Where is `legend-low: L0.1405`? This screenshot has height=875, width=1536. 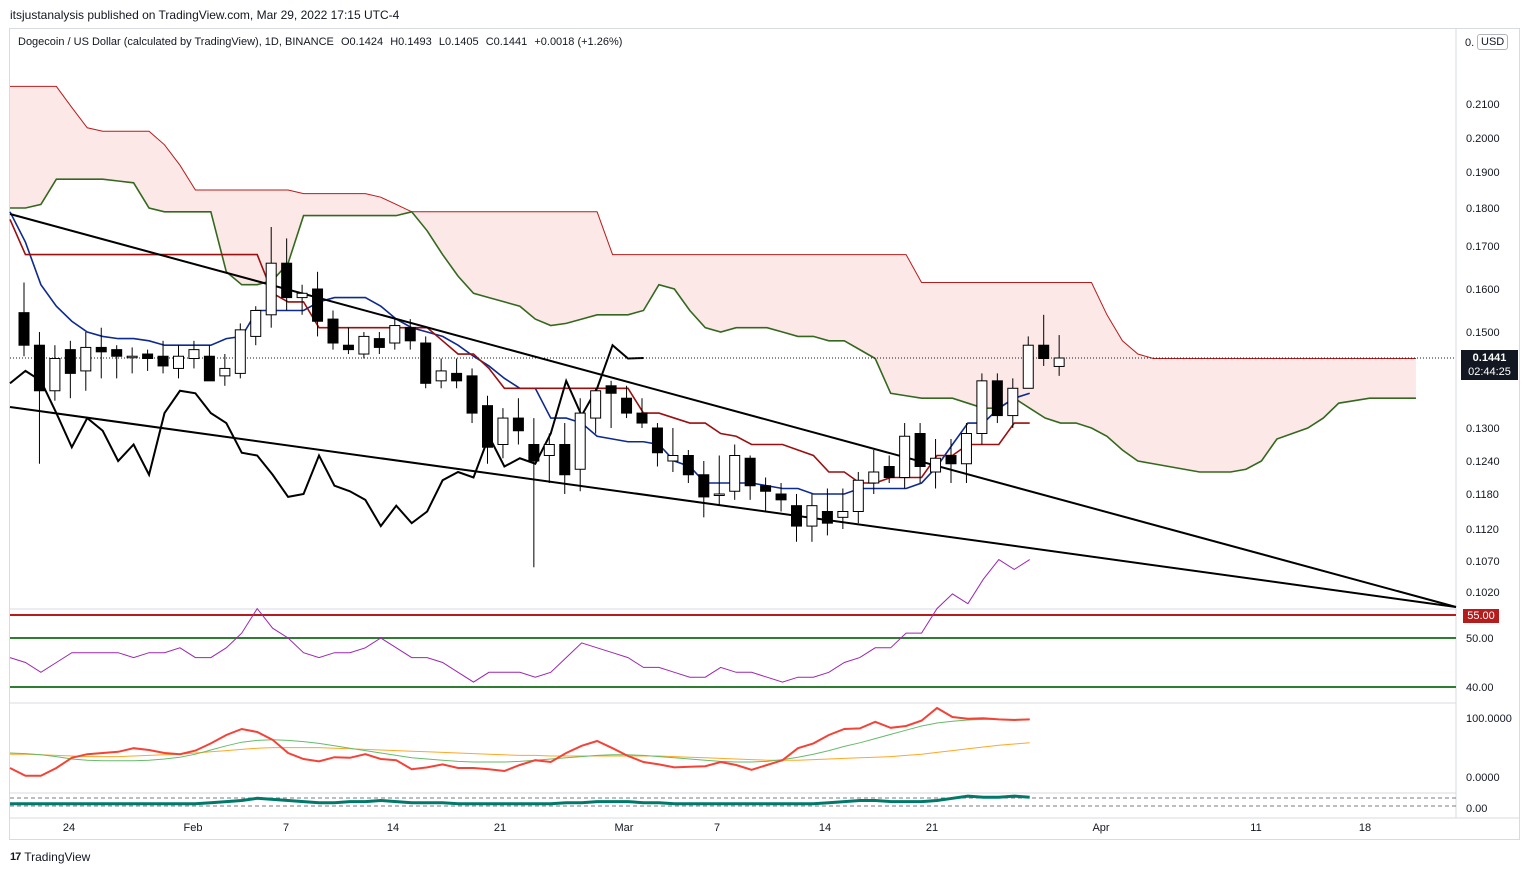
legend-low: L0.1405 is located at coordinates (458, 42).